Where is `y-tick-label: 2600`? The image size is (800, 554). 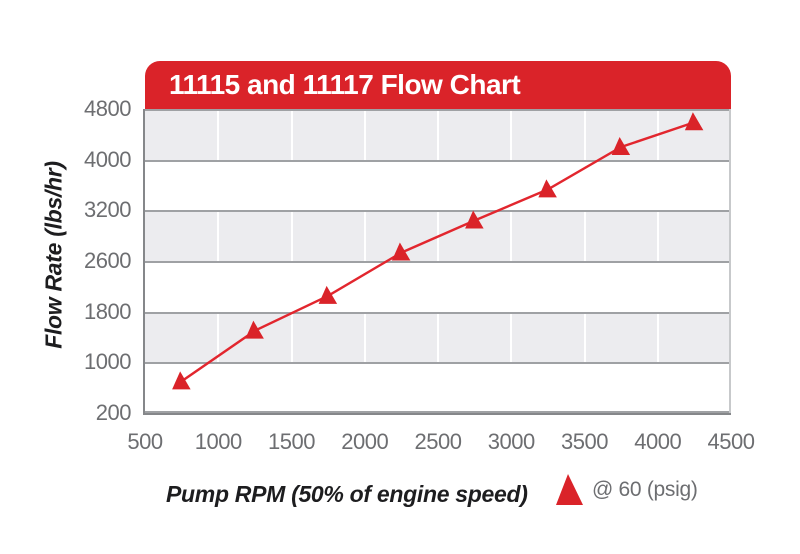
y-tick-label: 2600 is located at coordinates (107, 260).